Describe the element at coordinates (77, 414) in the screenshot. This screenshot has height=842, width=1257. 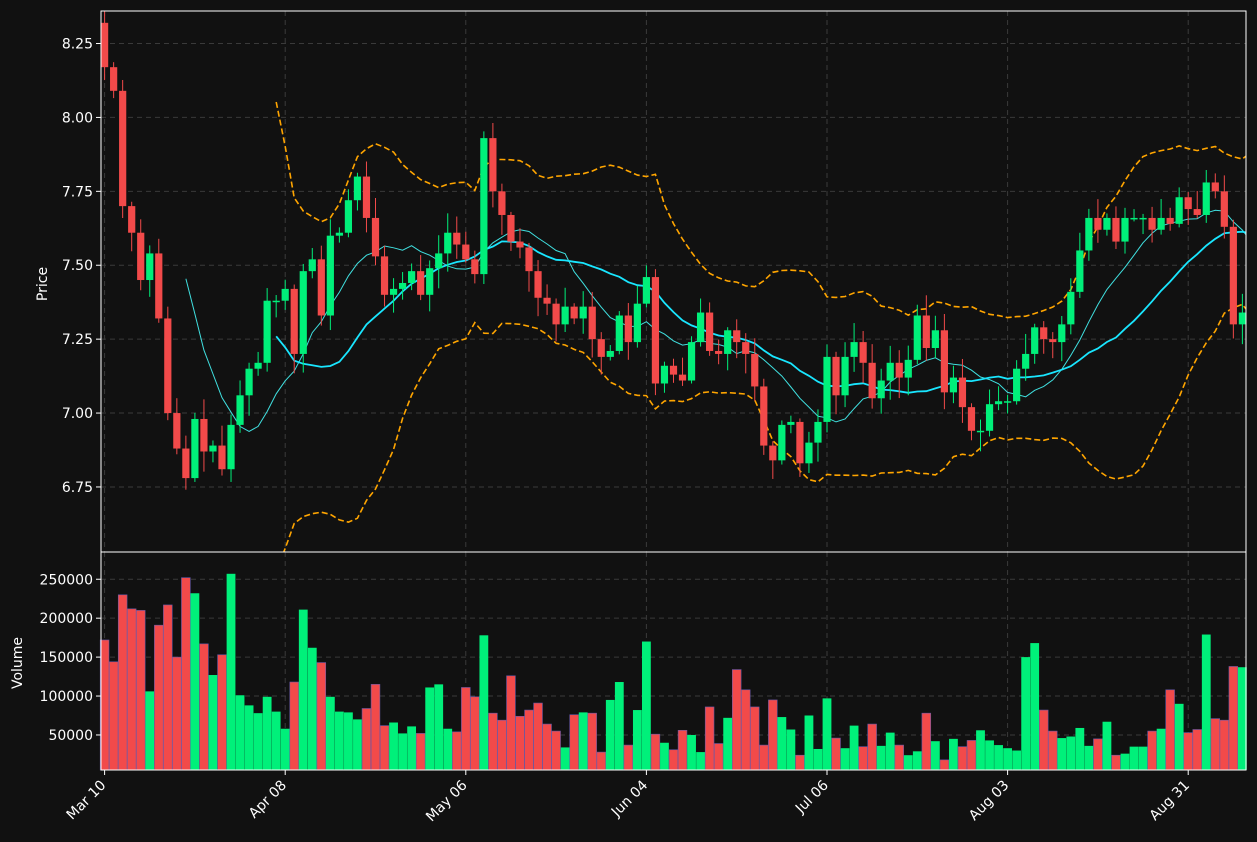
I see `price-ytick-label: 7.00` at that location.